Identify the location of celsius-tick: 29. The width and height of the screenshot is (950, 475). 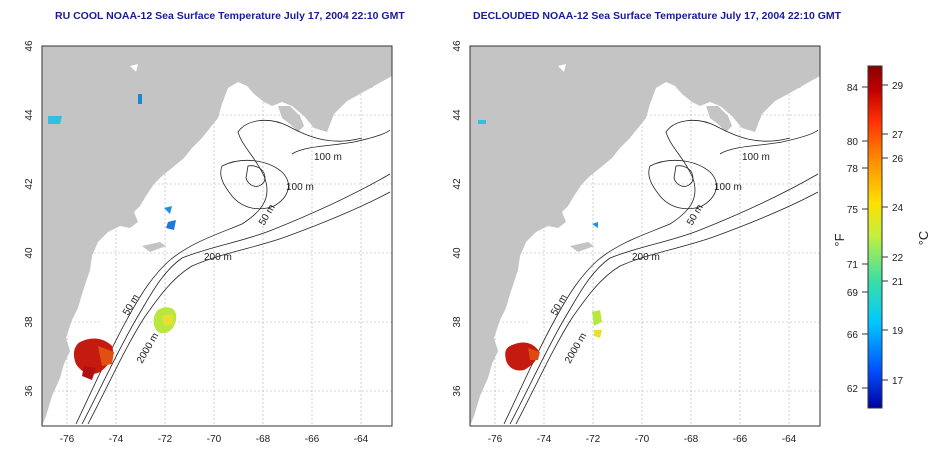
(898, 86).